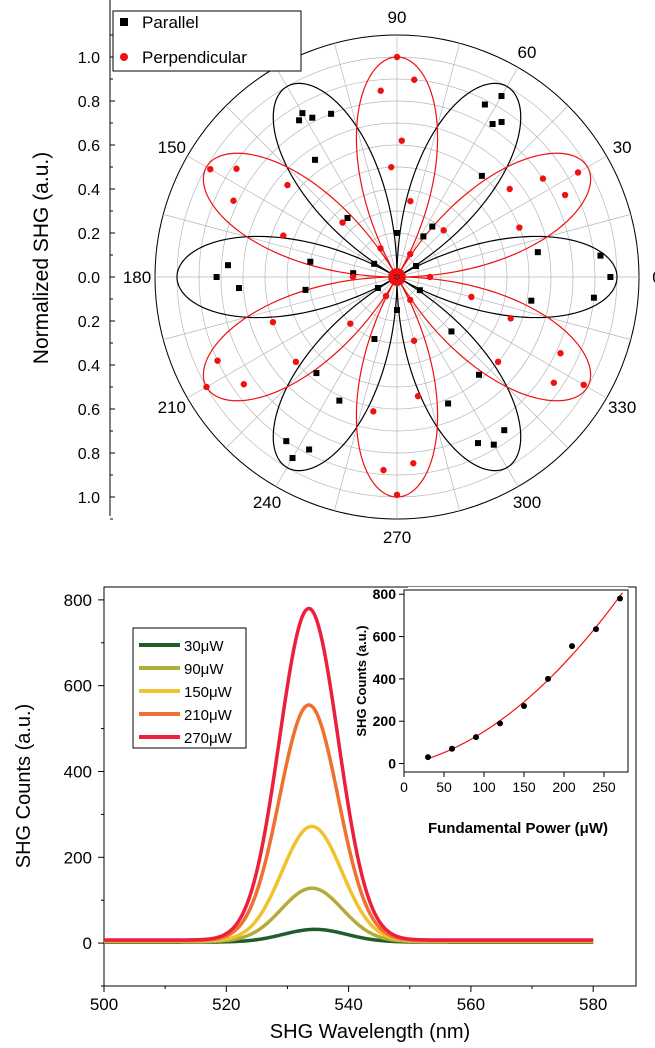 This screenshot has height=1048, width=655. I want to click on polar-angle-label: 300, so click(527, 502).